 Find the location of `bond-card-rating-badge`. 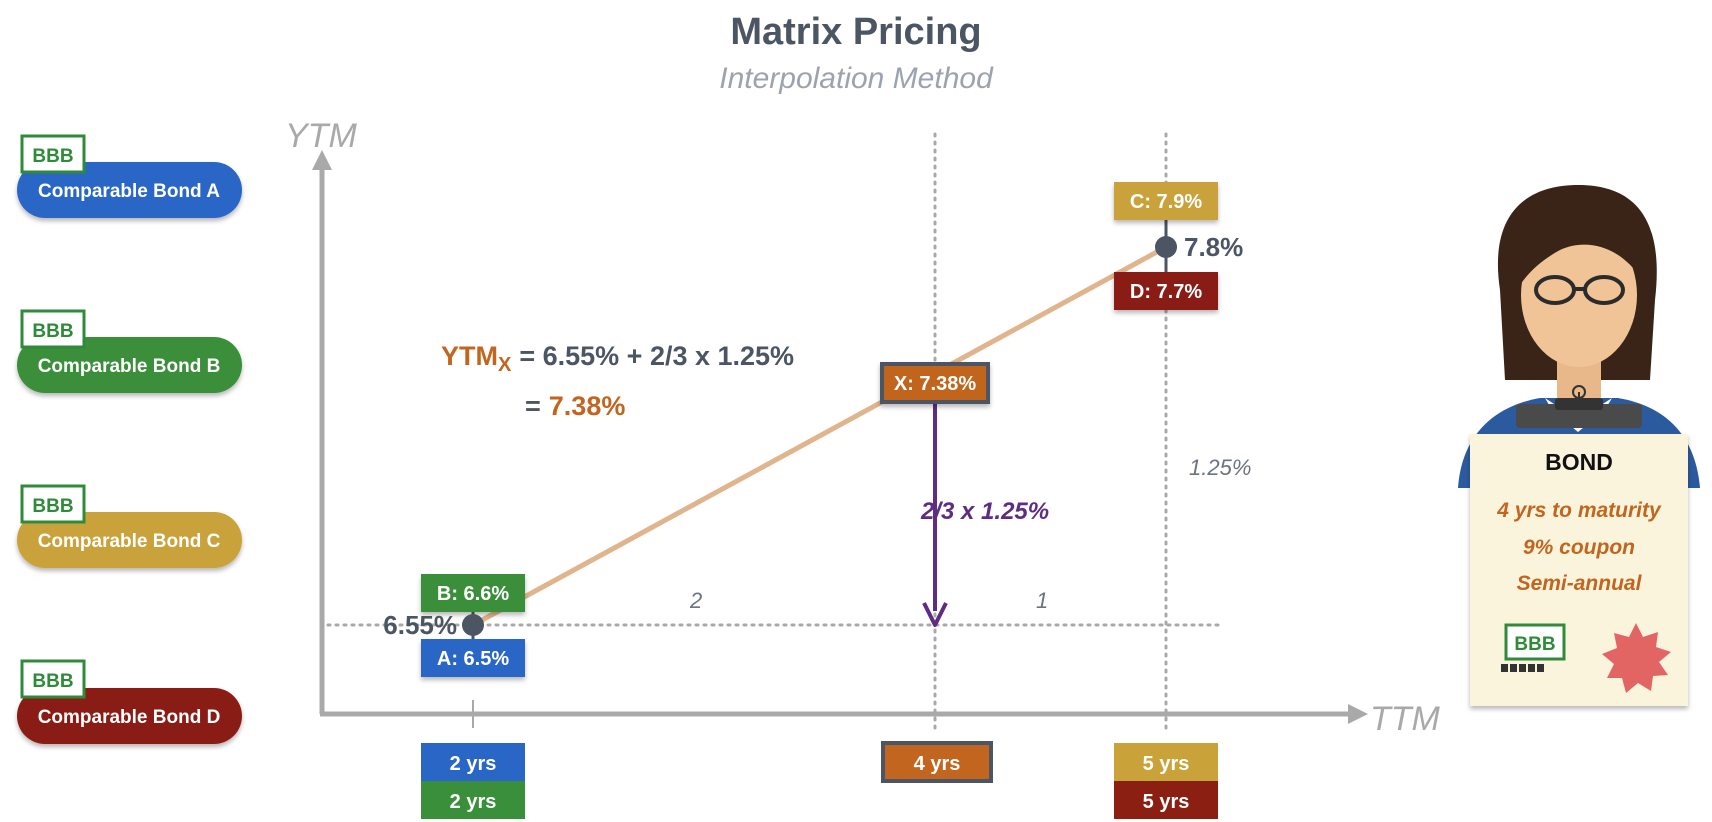

bond-card-rating-badge is located at coordinates (1535, 642).